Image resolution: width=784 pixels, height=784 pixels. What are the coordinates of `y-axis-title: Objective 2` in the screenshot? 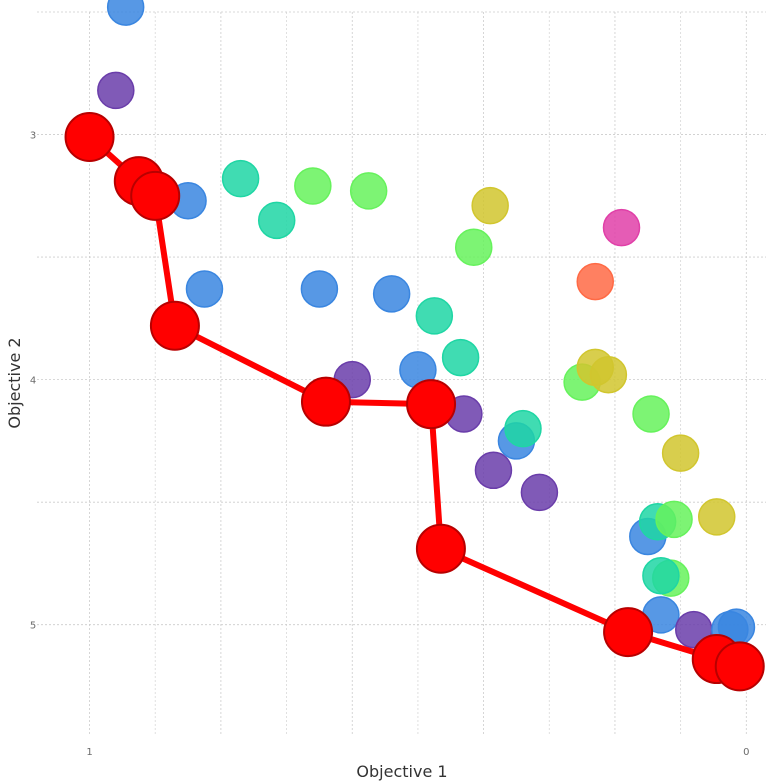 It's located at (14, 382).